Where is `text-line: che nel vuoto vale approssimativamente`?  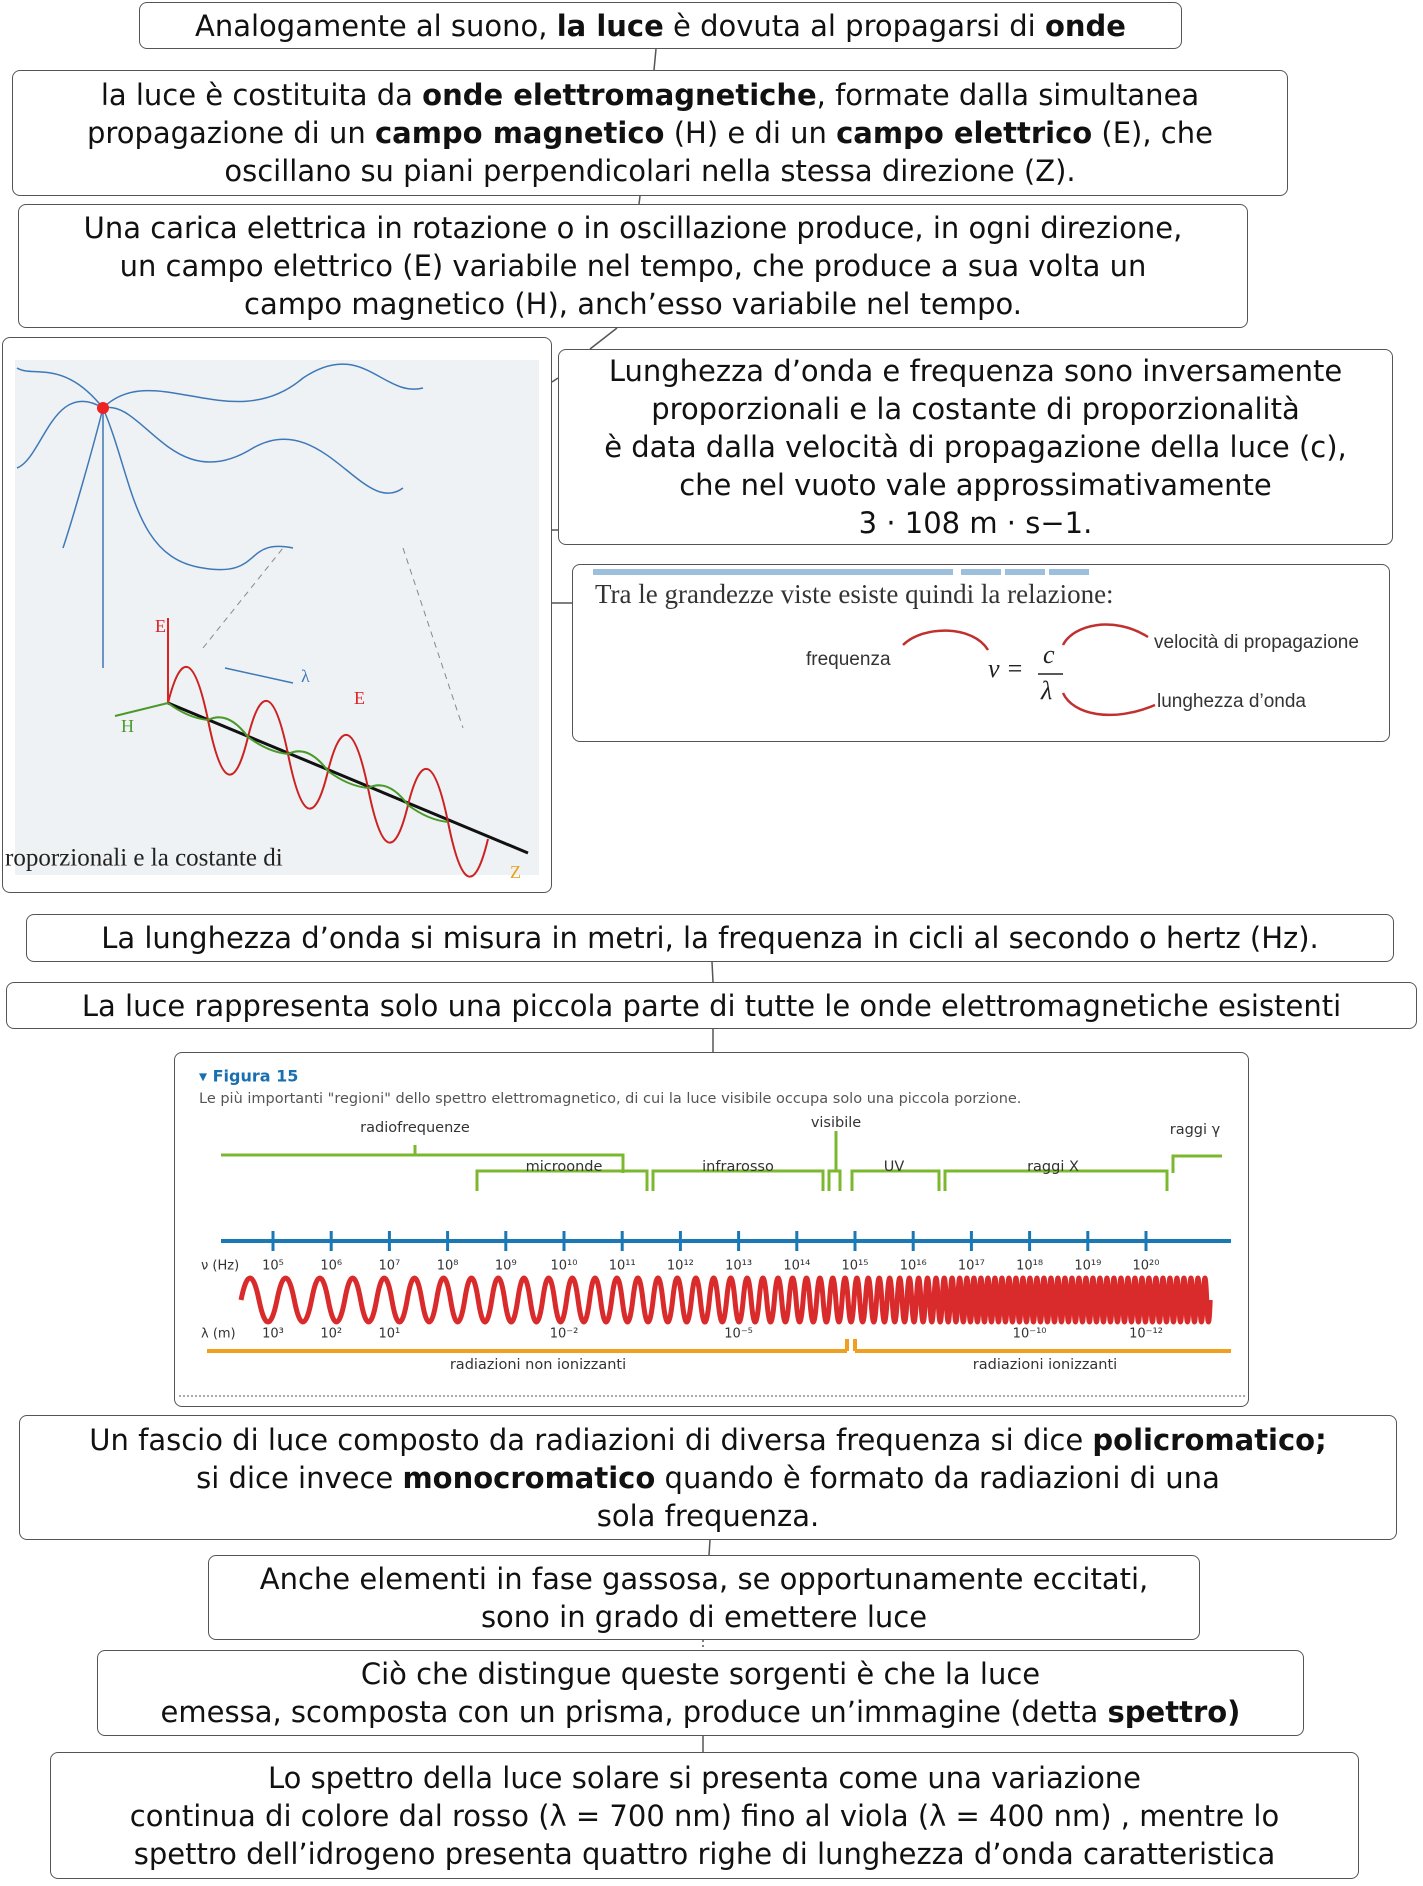 text-line: che nel vuoto vale approssimativamente is located at coordinates (975, 485).